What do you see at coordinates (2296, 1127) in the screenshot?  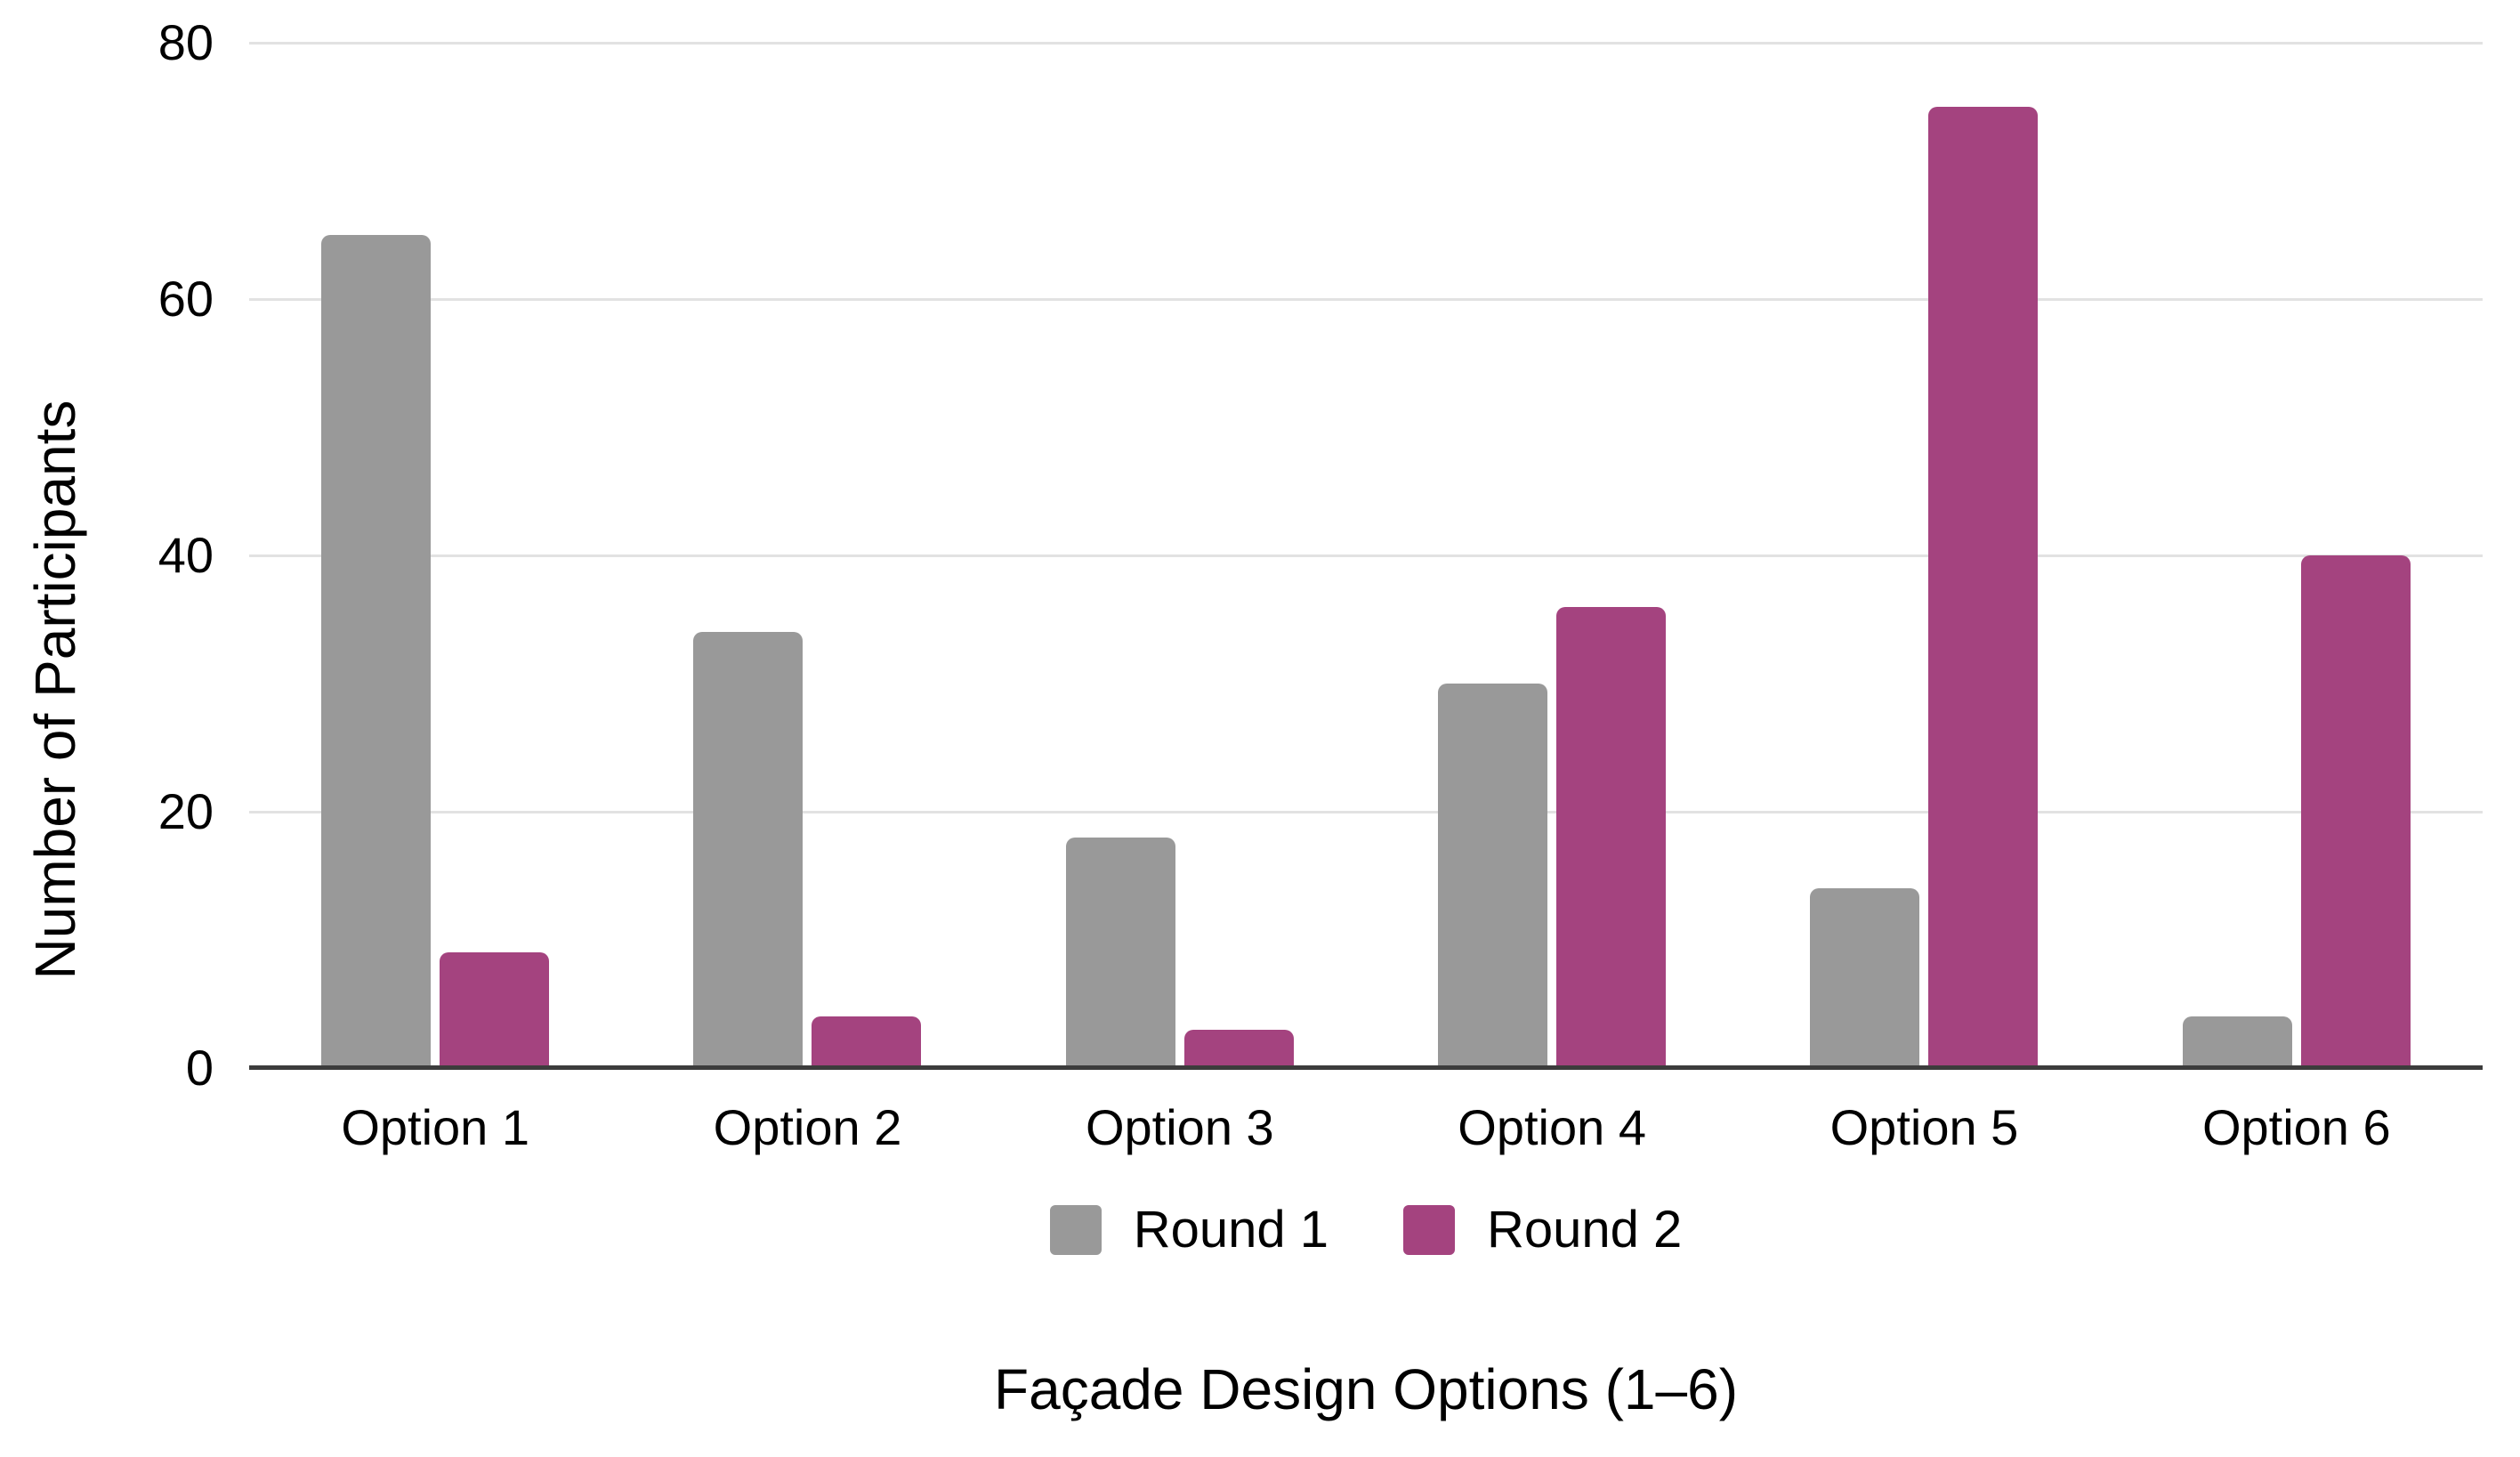 I see `category-label-6: Option 6` at bounding box center [2296, 1127].